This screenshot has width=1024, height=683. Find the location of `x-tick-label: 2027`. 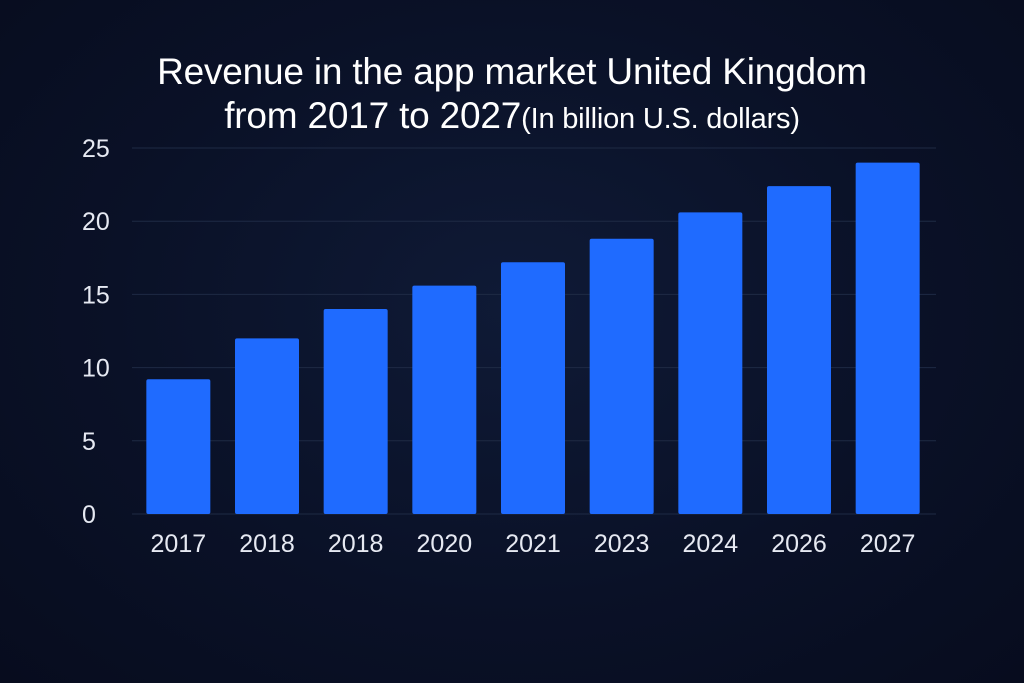

x-tick-label: 2027 is located at coordinates (888, 544).